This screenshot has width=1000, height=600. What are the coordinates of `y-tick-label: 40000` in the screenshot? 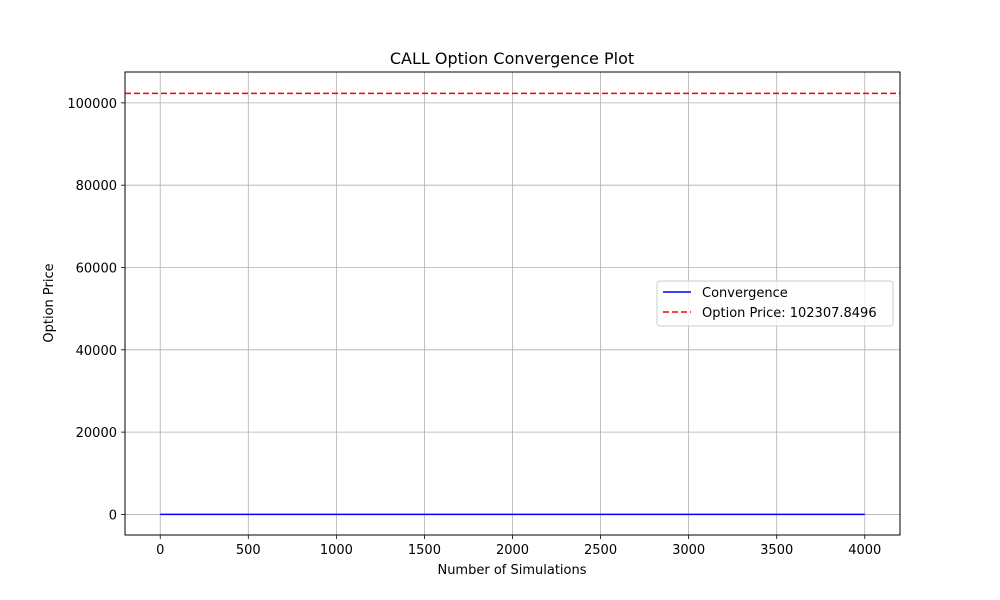 It's located at (96, 351).